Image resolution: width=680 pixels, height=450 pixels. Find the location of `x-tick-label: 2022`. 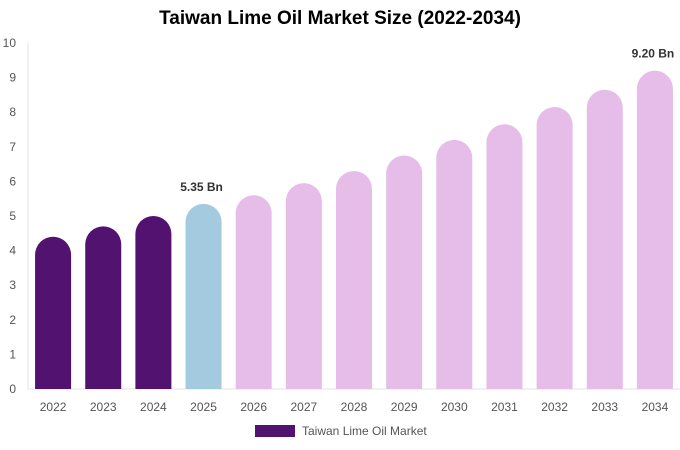

x-tick-label: 2022 is located at coordinates (53, 407).